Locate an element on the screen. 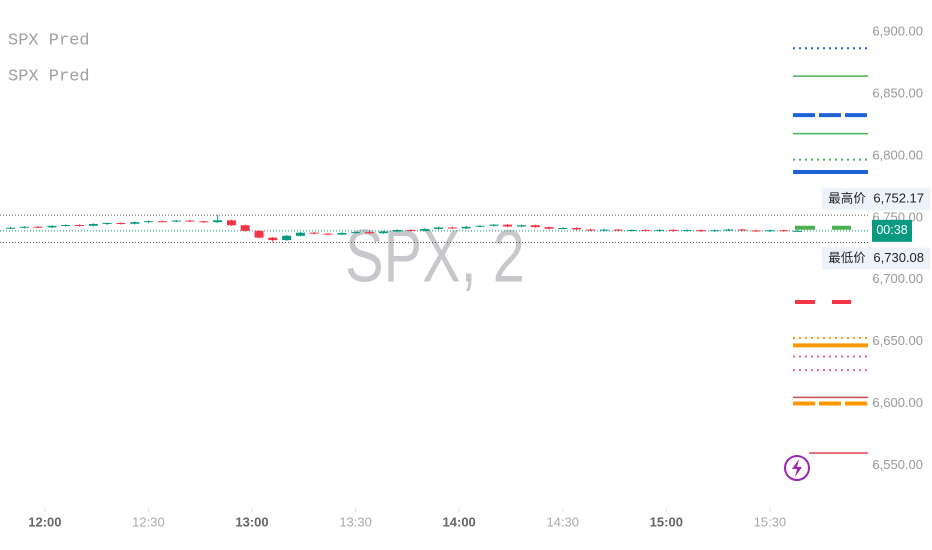 The height and width of the screenshot is (550, 932). x-tick-label: 14:30 is located at coordinates (562, 521).